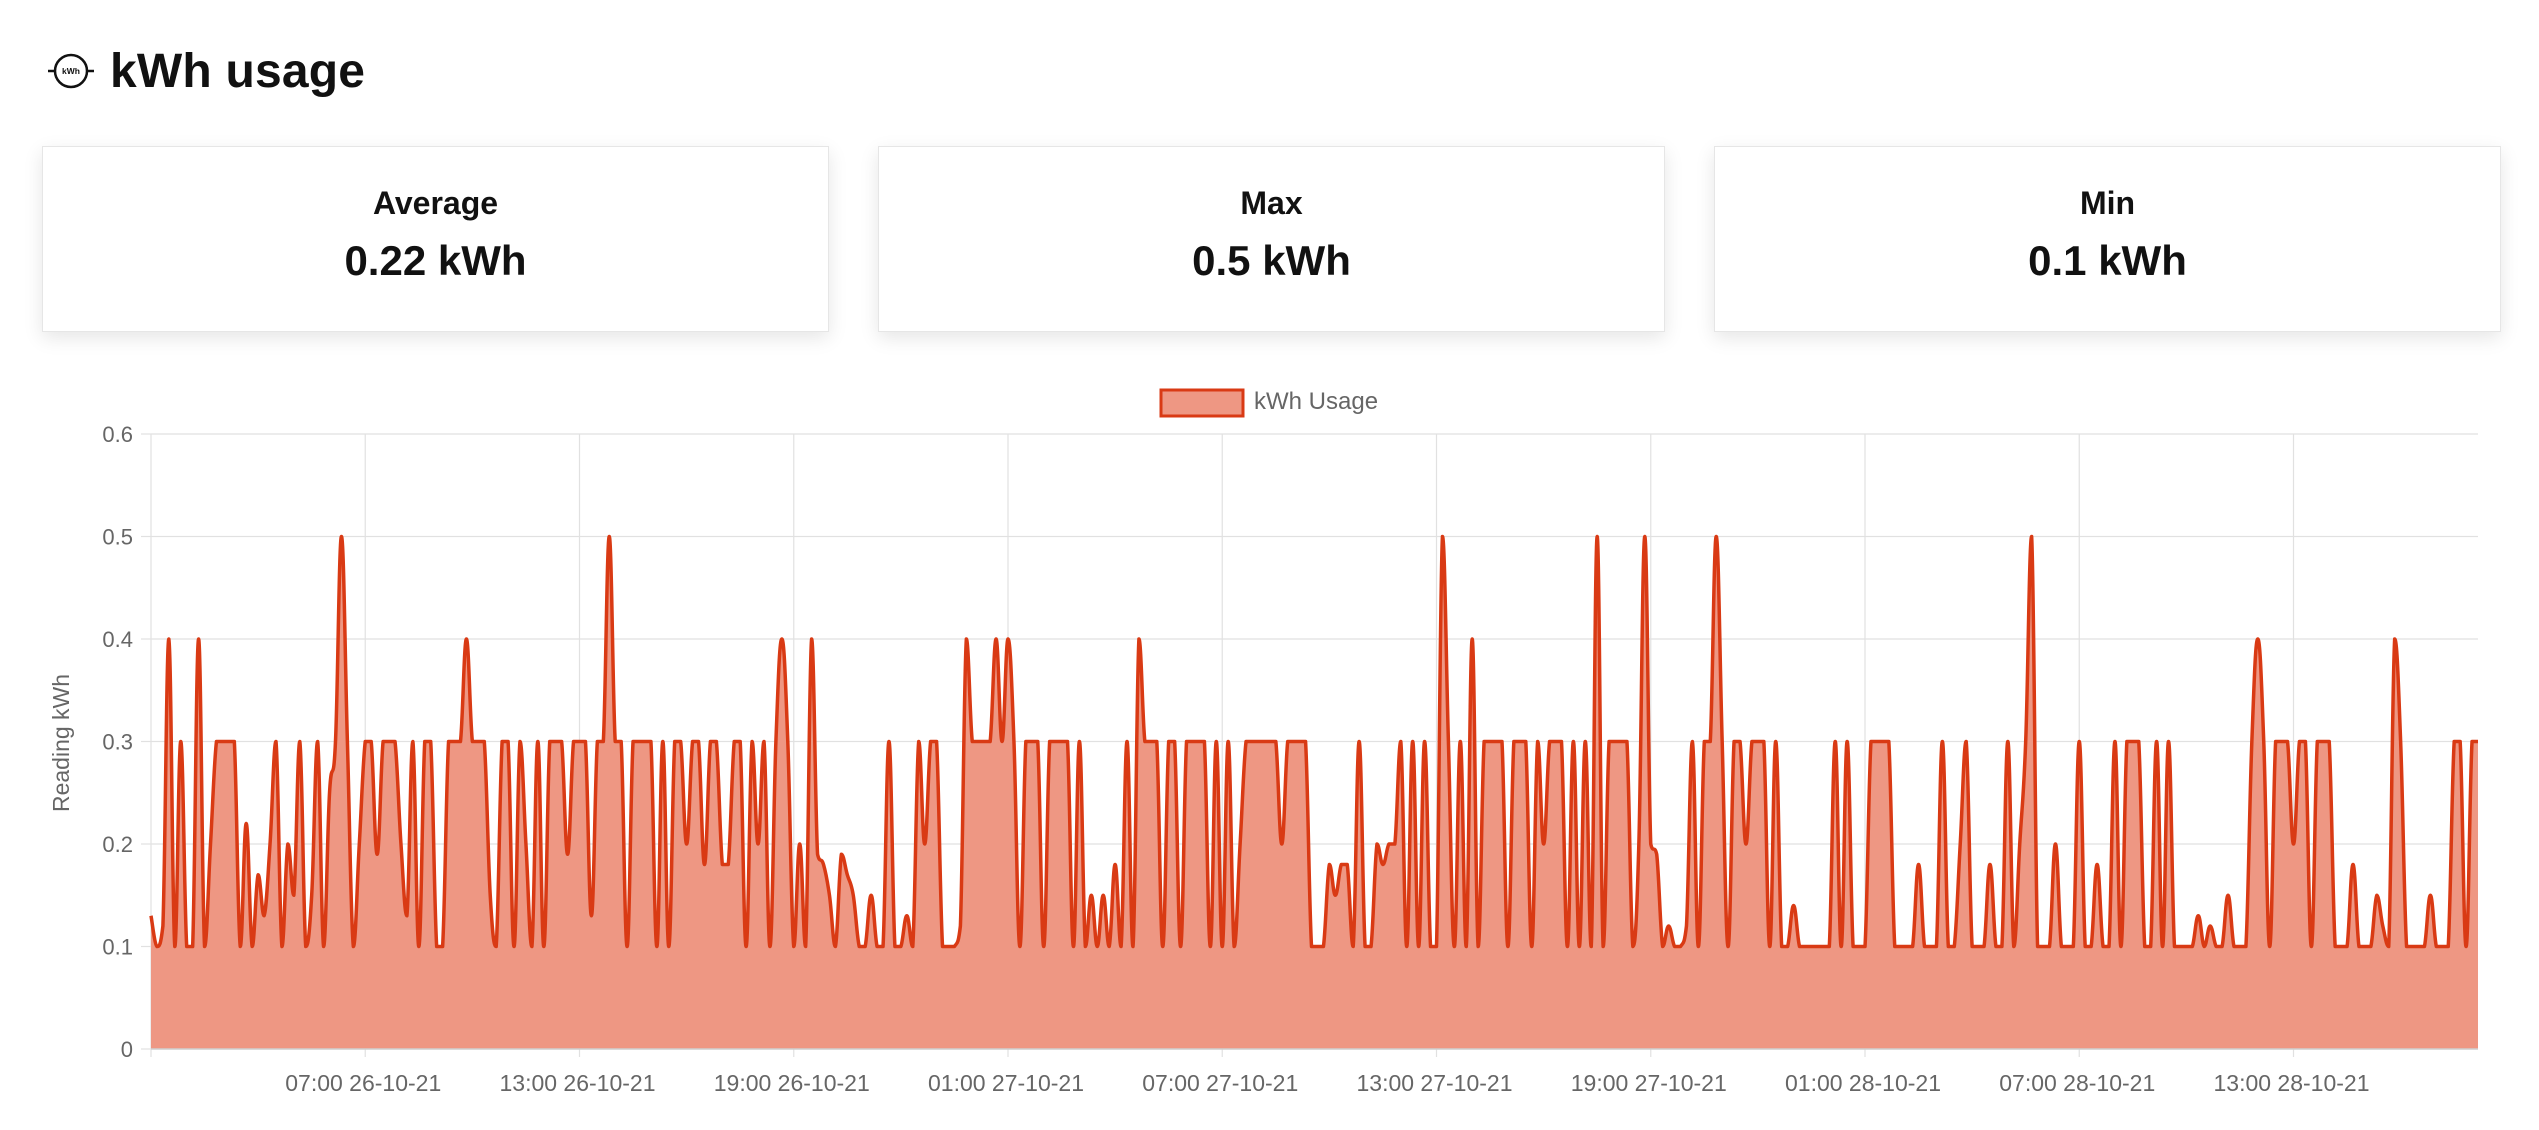 This screenshot has height=1130, width=2539. I want to click on y-tick-label: 0.1, so click(117, 947).